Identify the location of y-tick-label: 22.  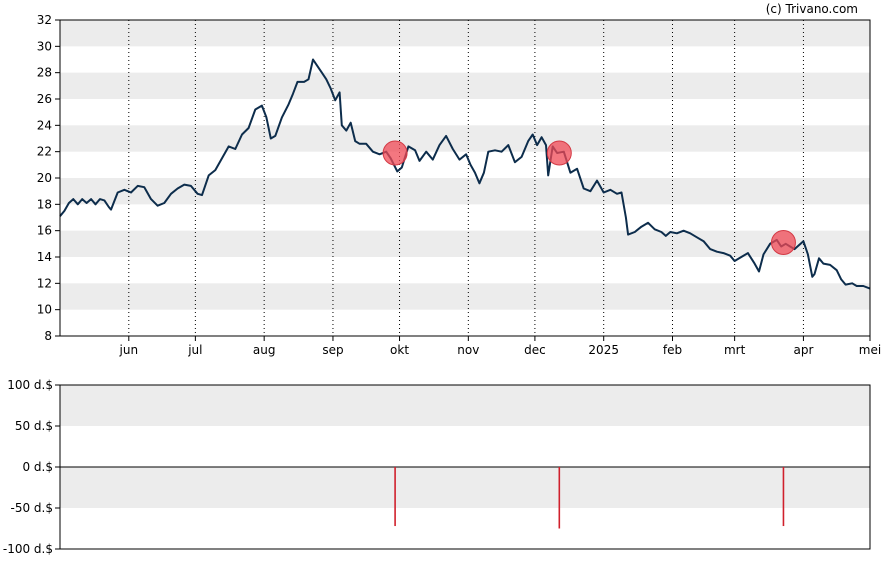
(44, 152).